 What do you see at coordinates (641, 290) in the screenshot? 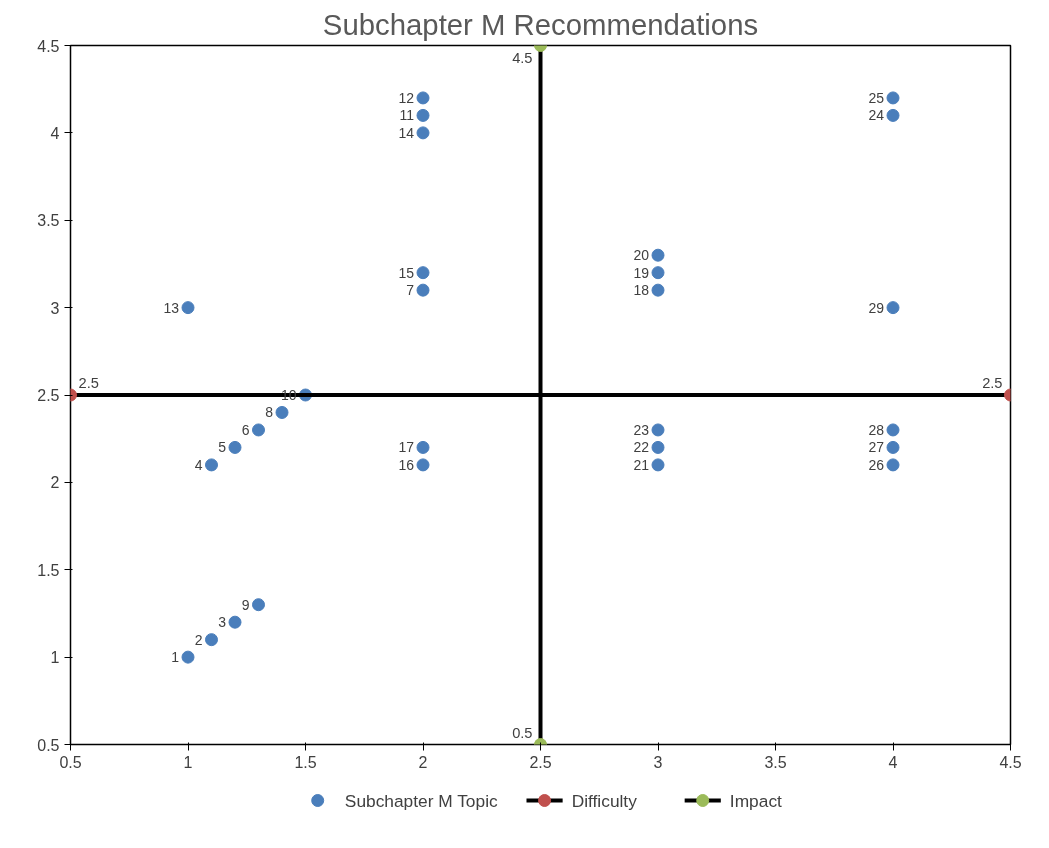
I see `annotation: 18` at bounding box center [641, 290].